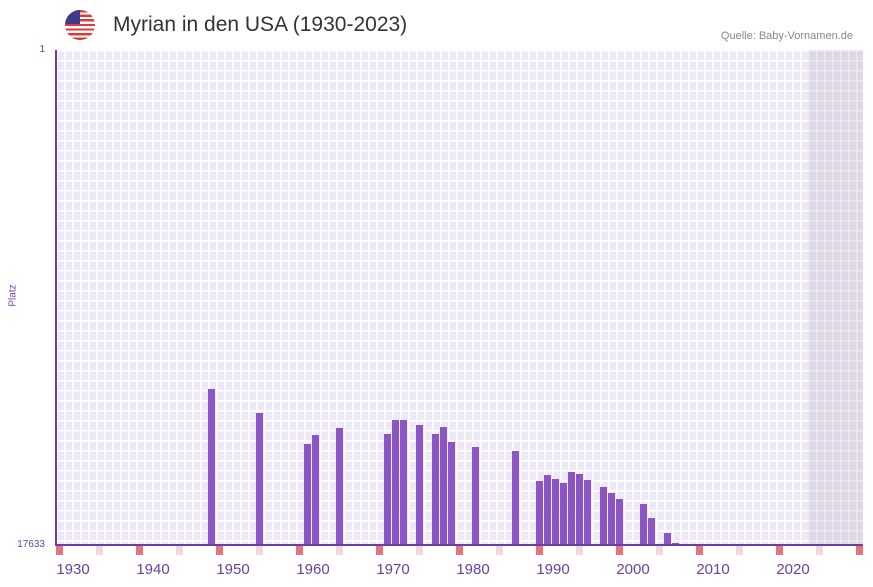  What do you see at coordinates (73, 569) in the screenshot?
I see `x-tick-label: 1930` at bounding box center [73, 569].